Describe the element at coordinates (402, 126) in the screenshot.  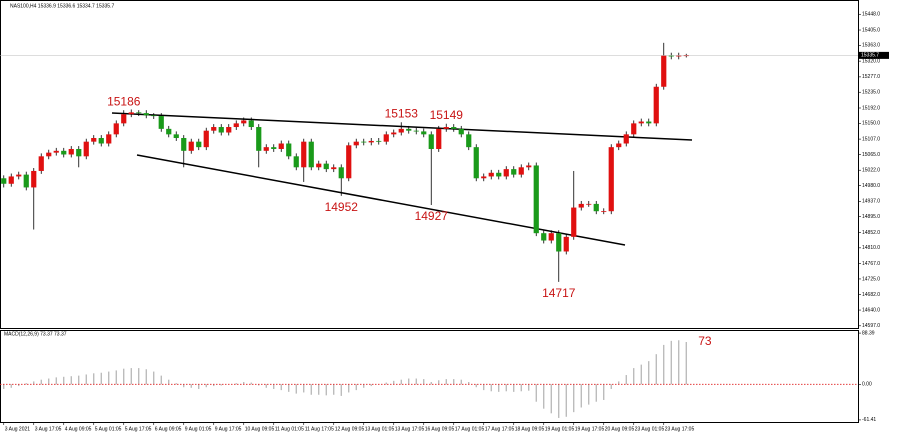
I see `trend-line-upper` at that location.